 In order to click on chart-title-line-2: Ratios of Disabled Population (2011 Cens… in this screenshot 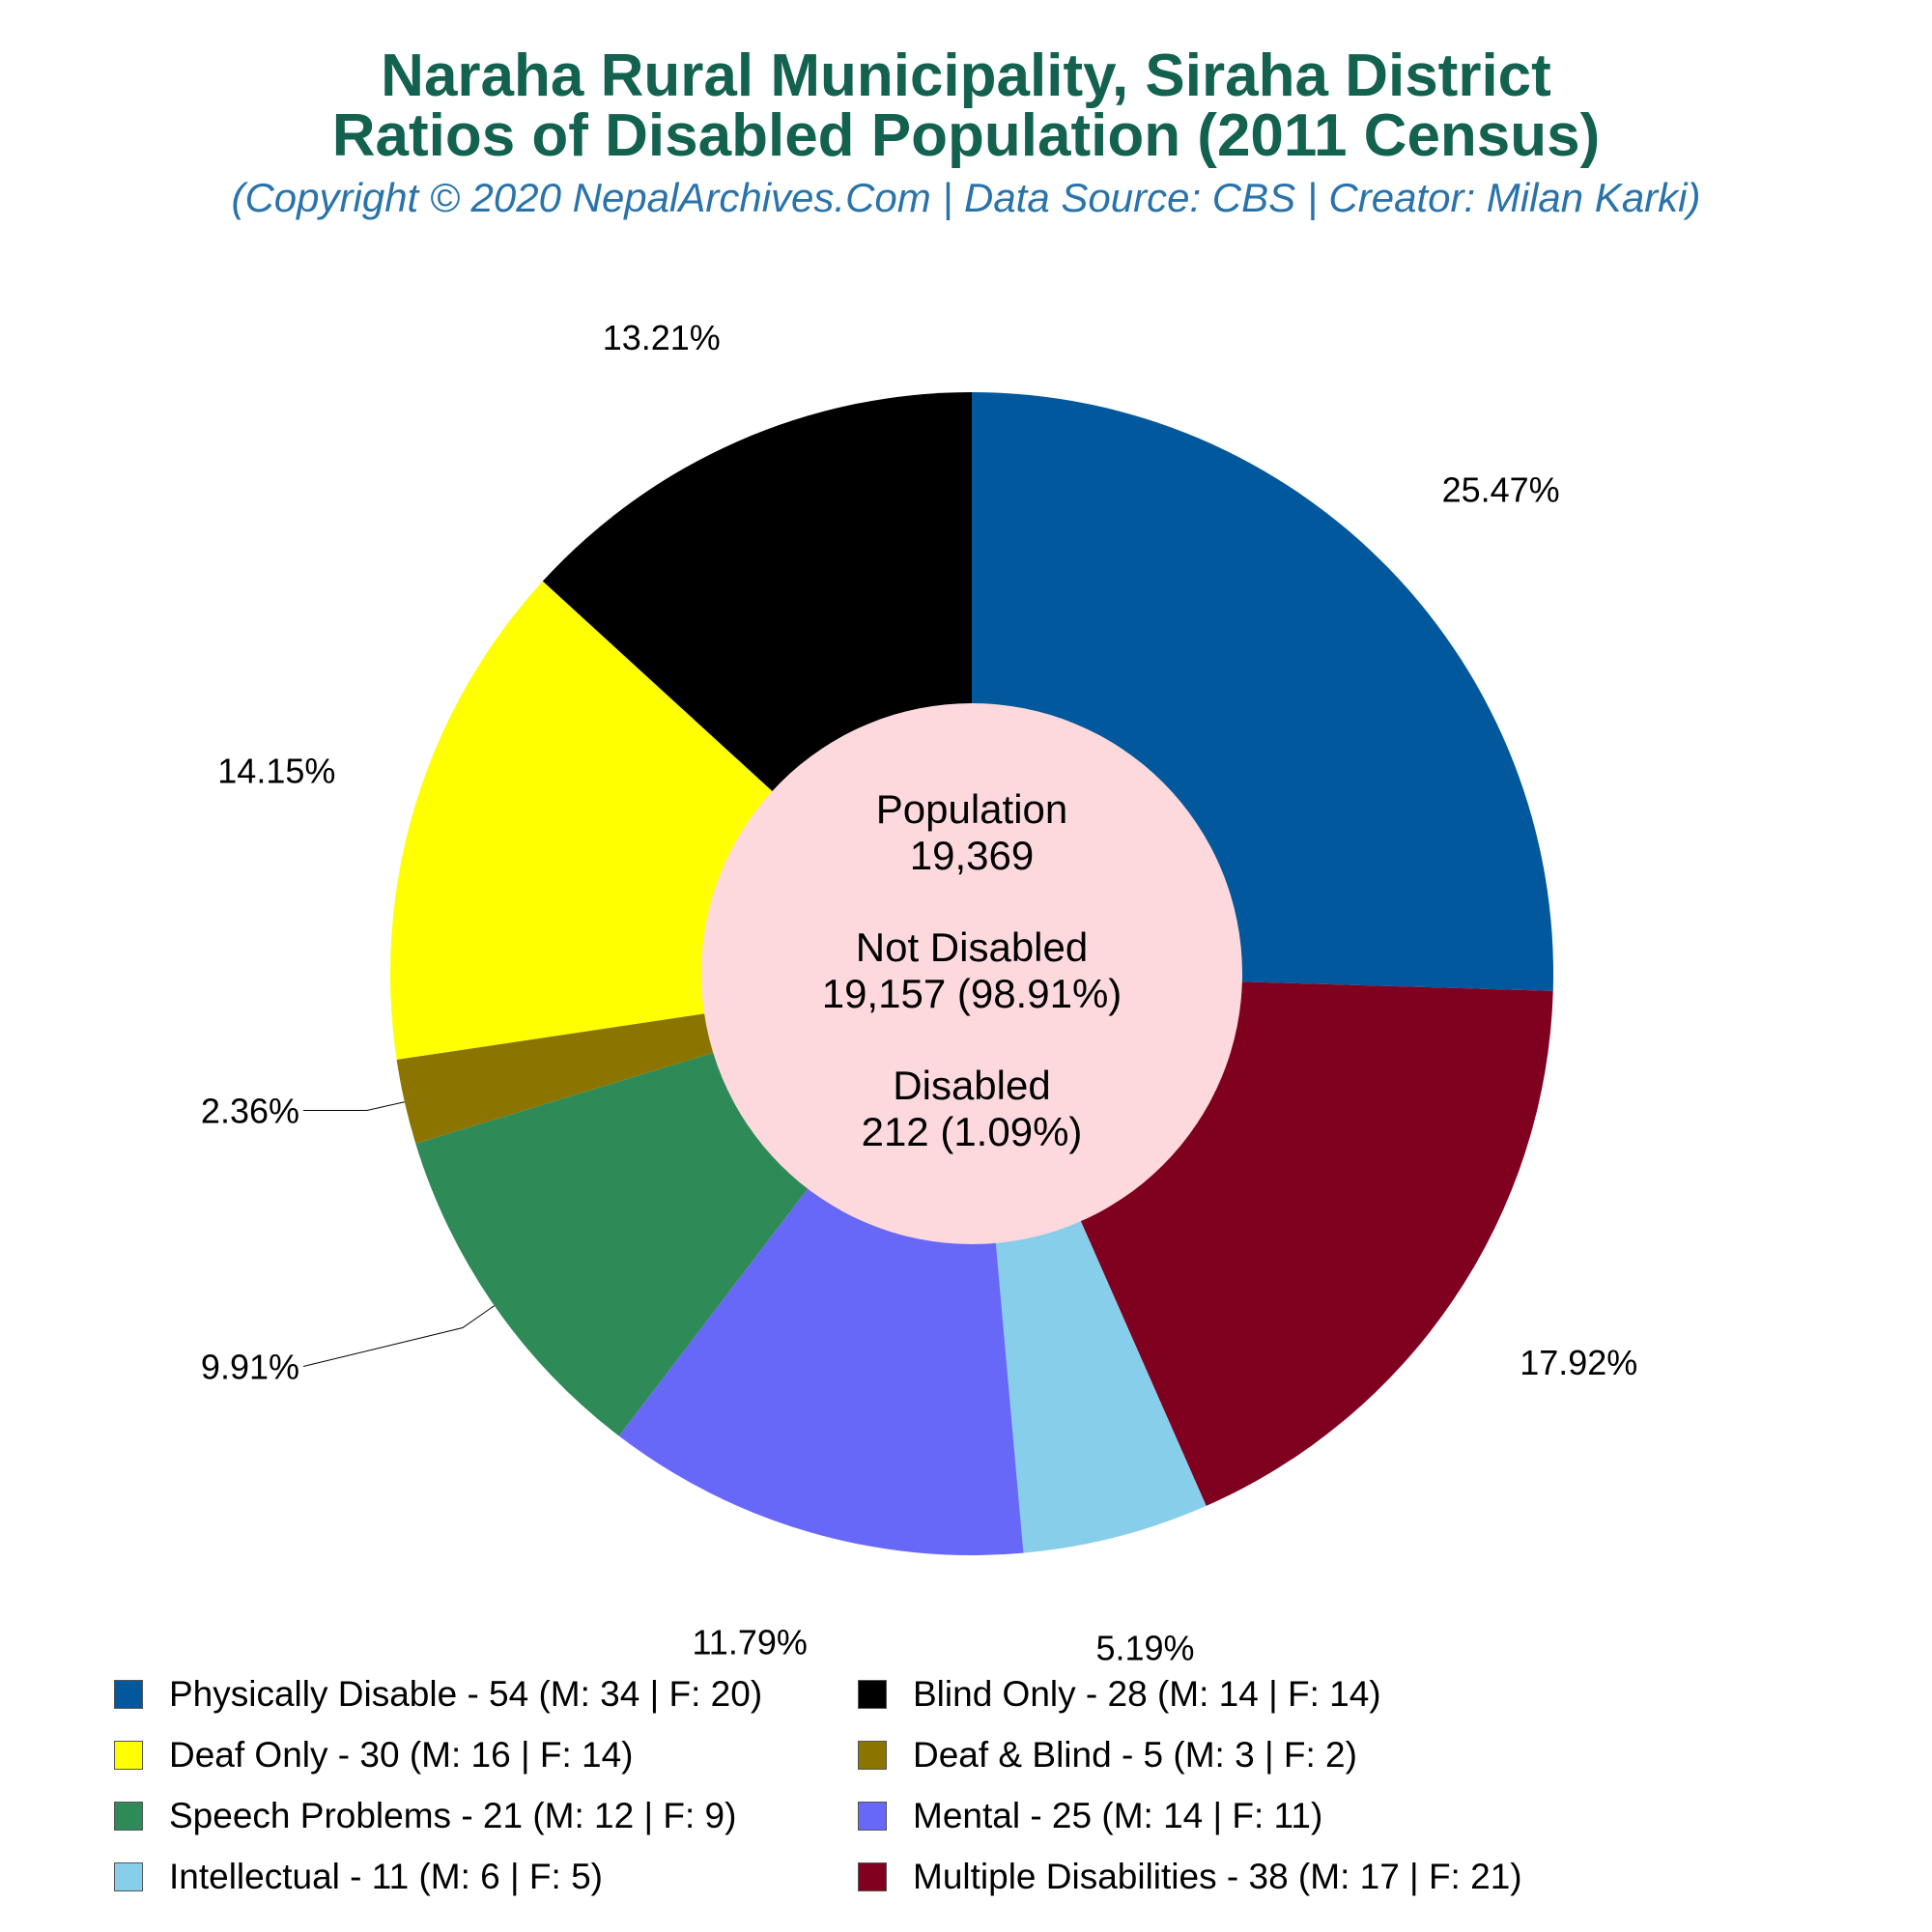, I will do `click(966, 135)`.